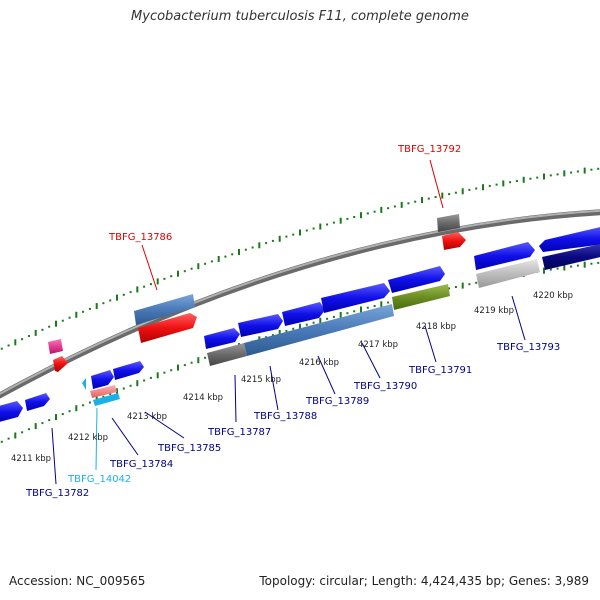 Image resolution: width=600 pixels, height=600 pixels. I want to click on gene-steel-long, so click(319, 330).